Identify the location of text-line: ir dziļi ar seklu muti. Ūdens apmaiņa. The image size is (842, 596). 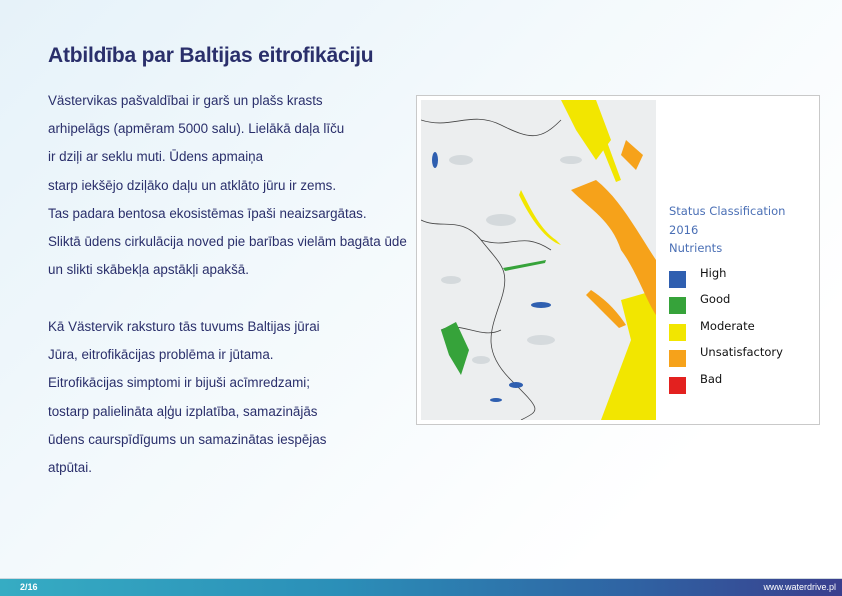
(156, 157).